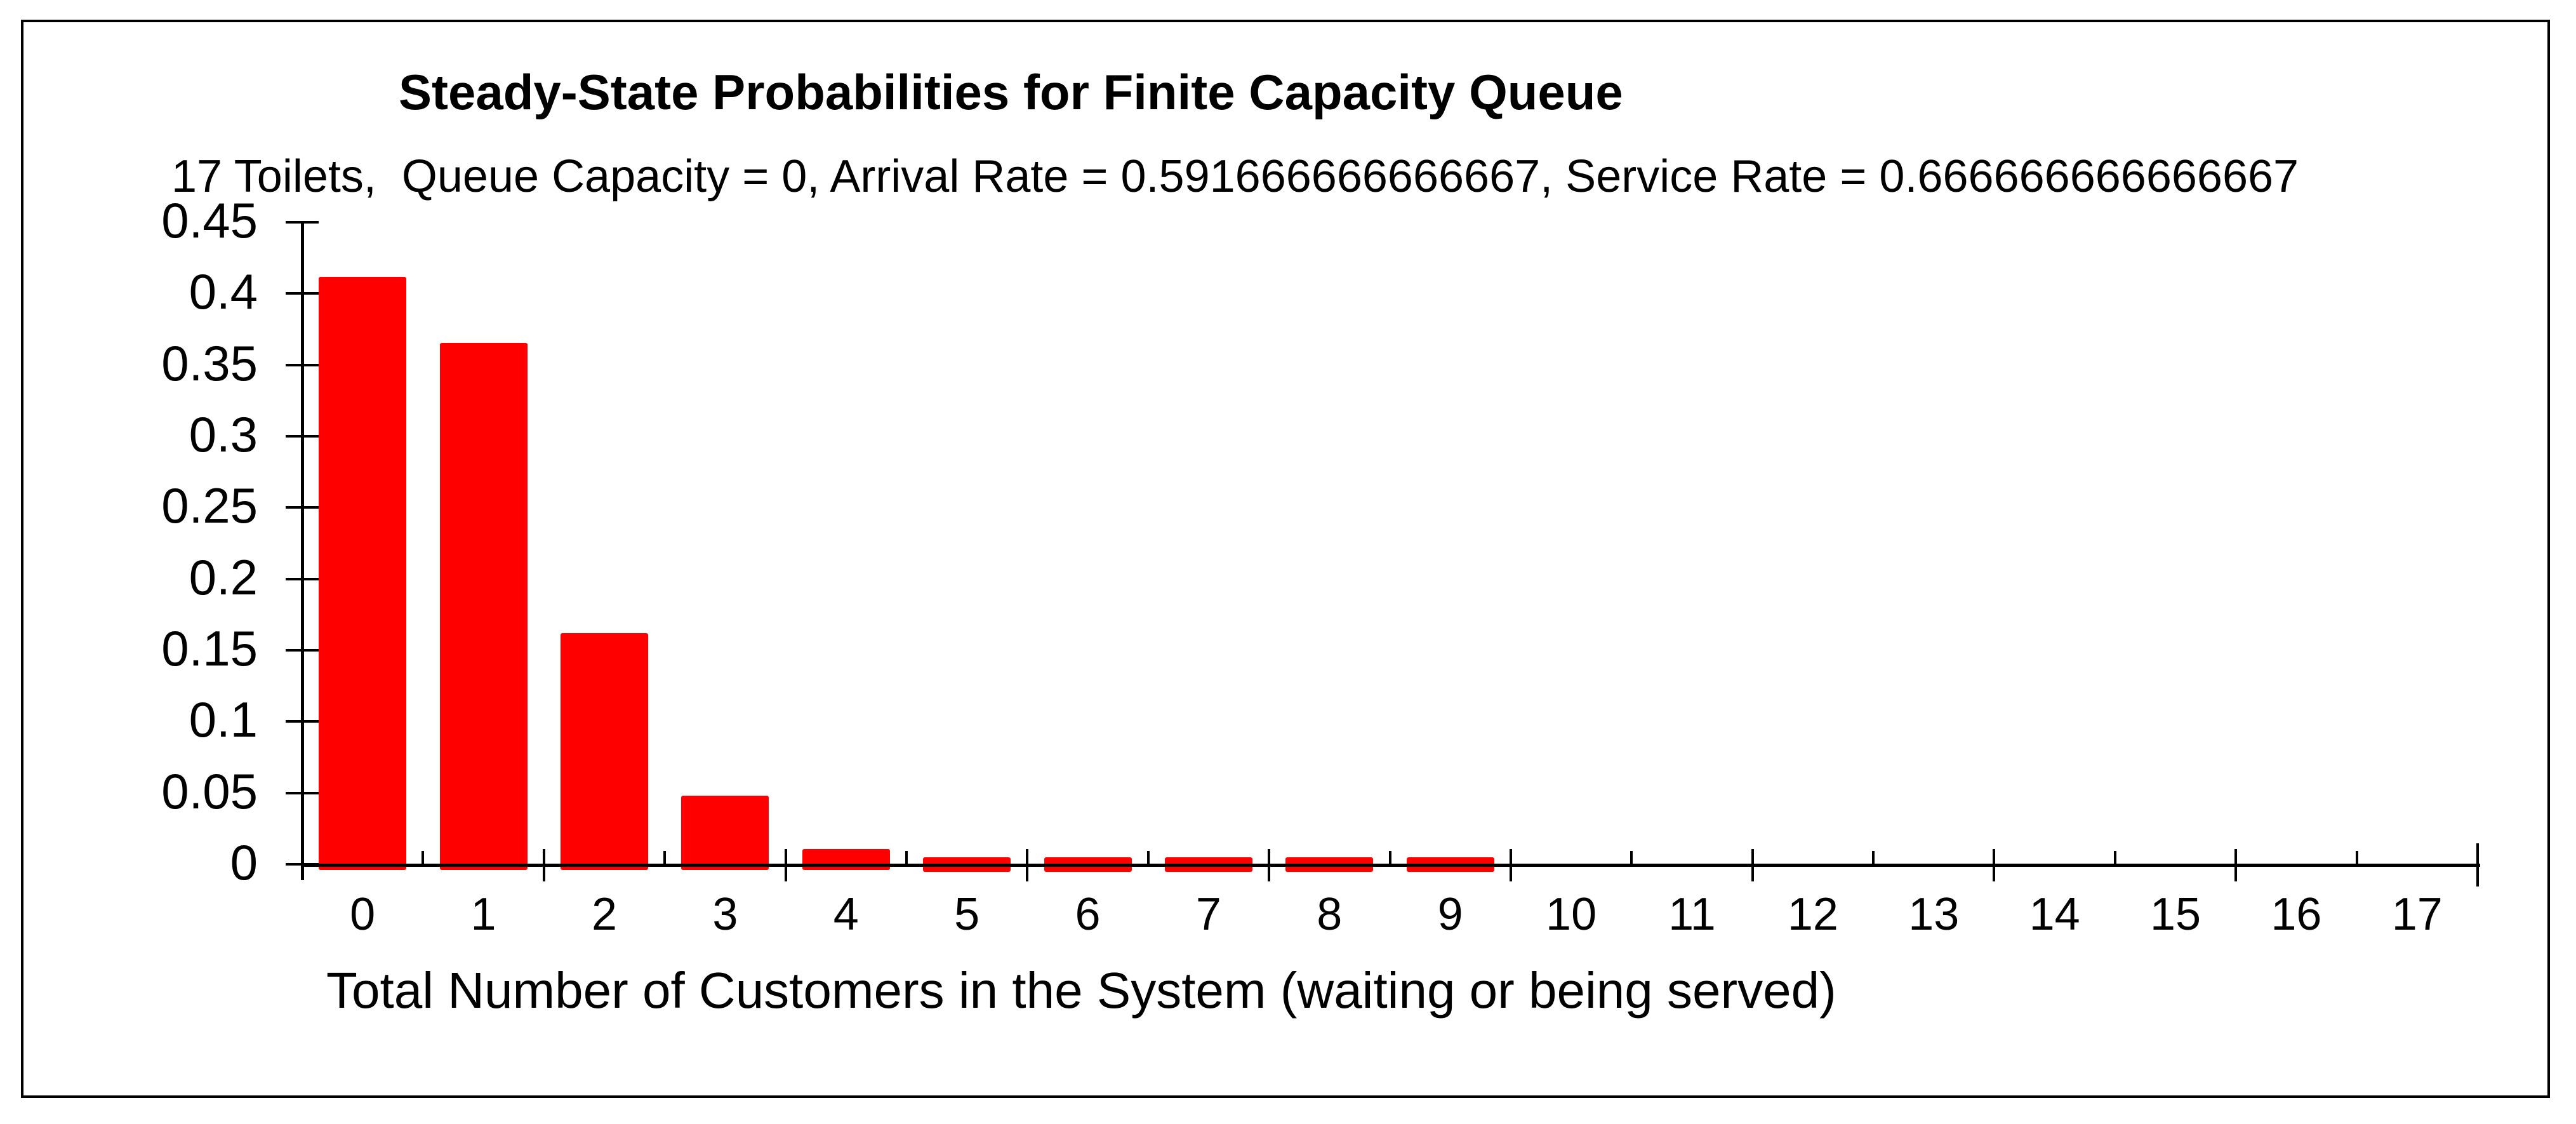 The height and width of the screenshot is (1124, 2576). I want to click on y-tick-label: 0.35, so click(209, 363).